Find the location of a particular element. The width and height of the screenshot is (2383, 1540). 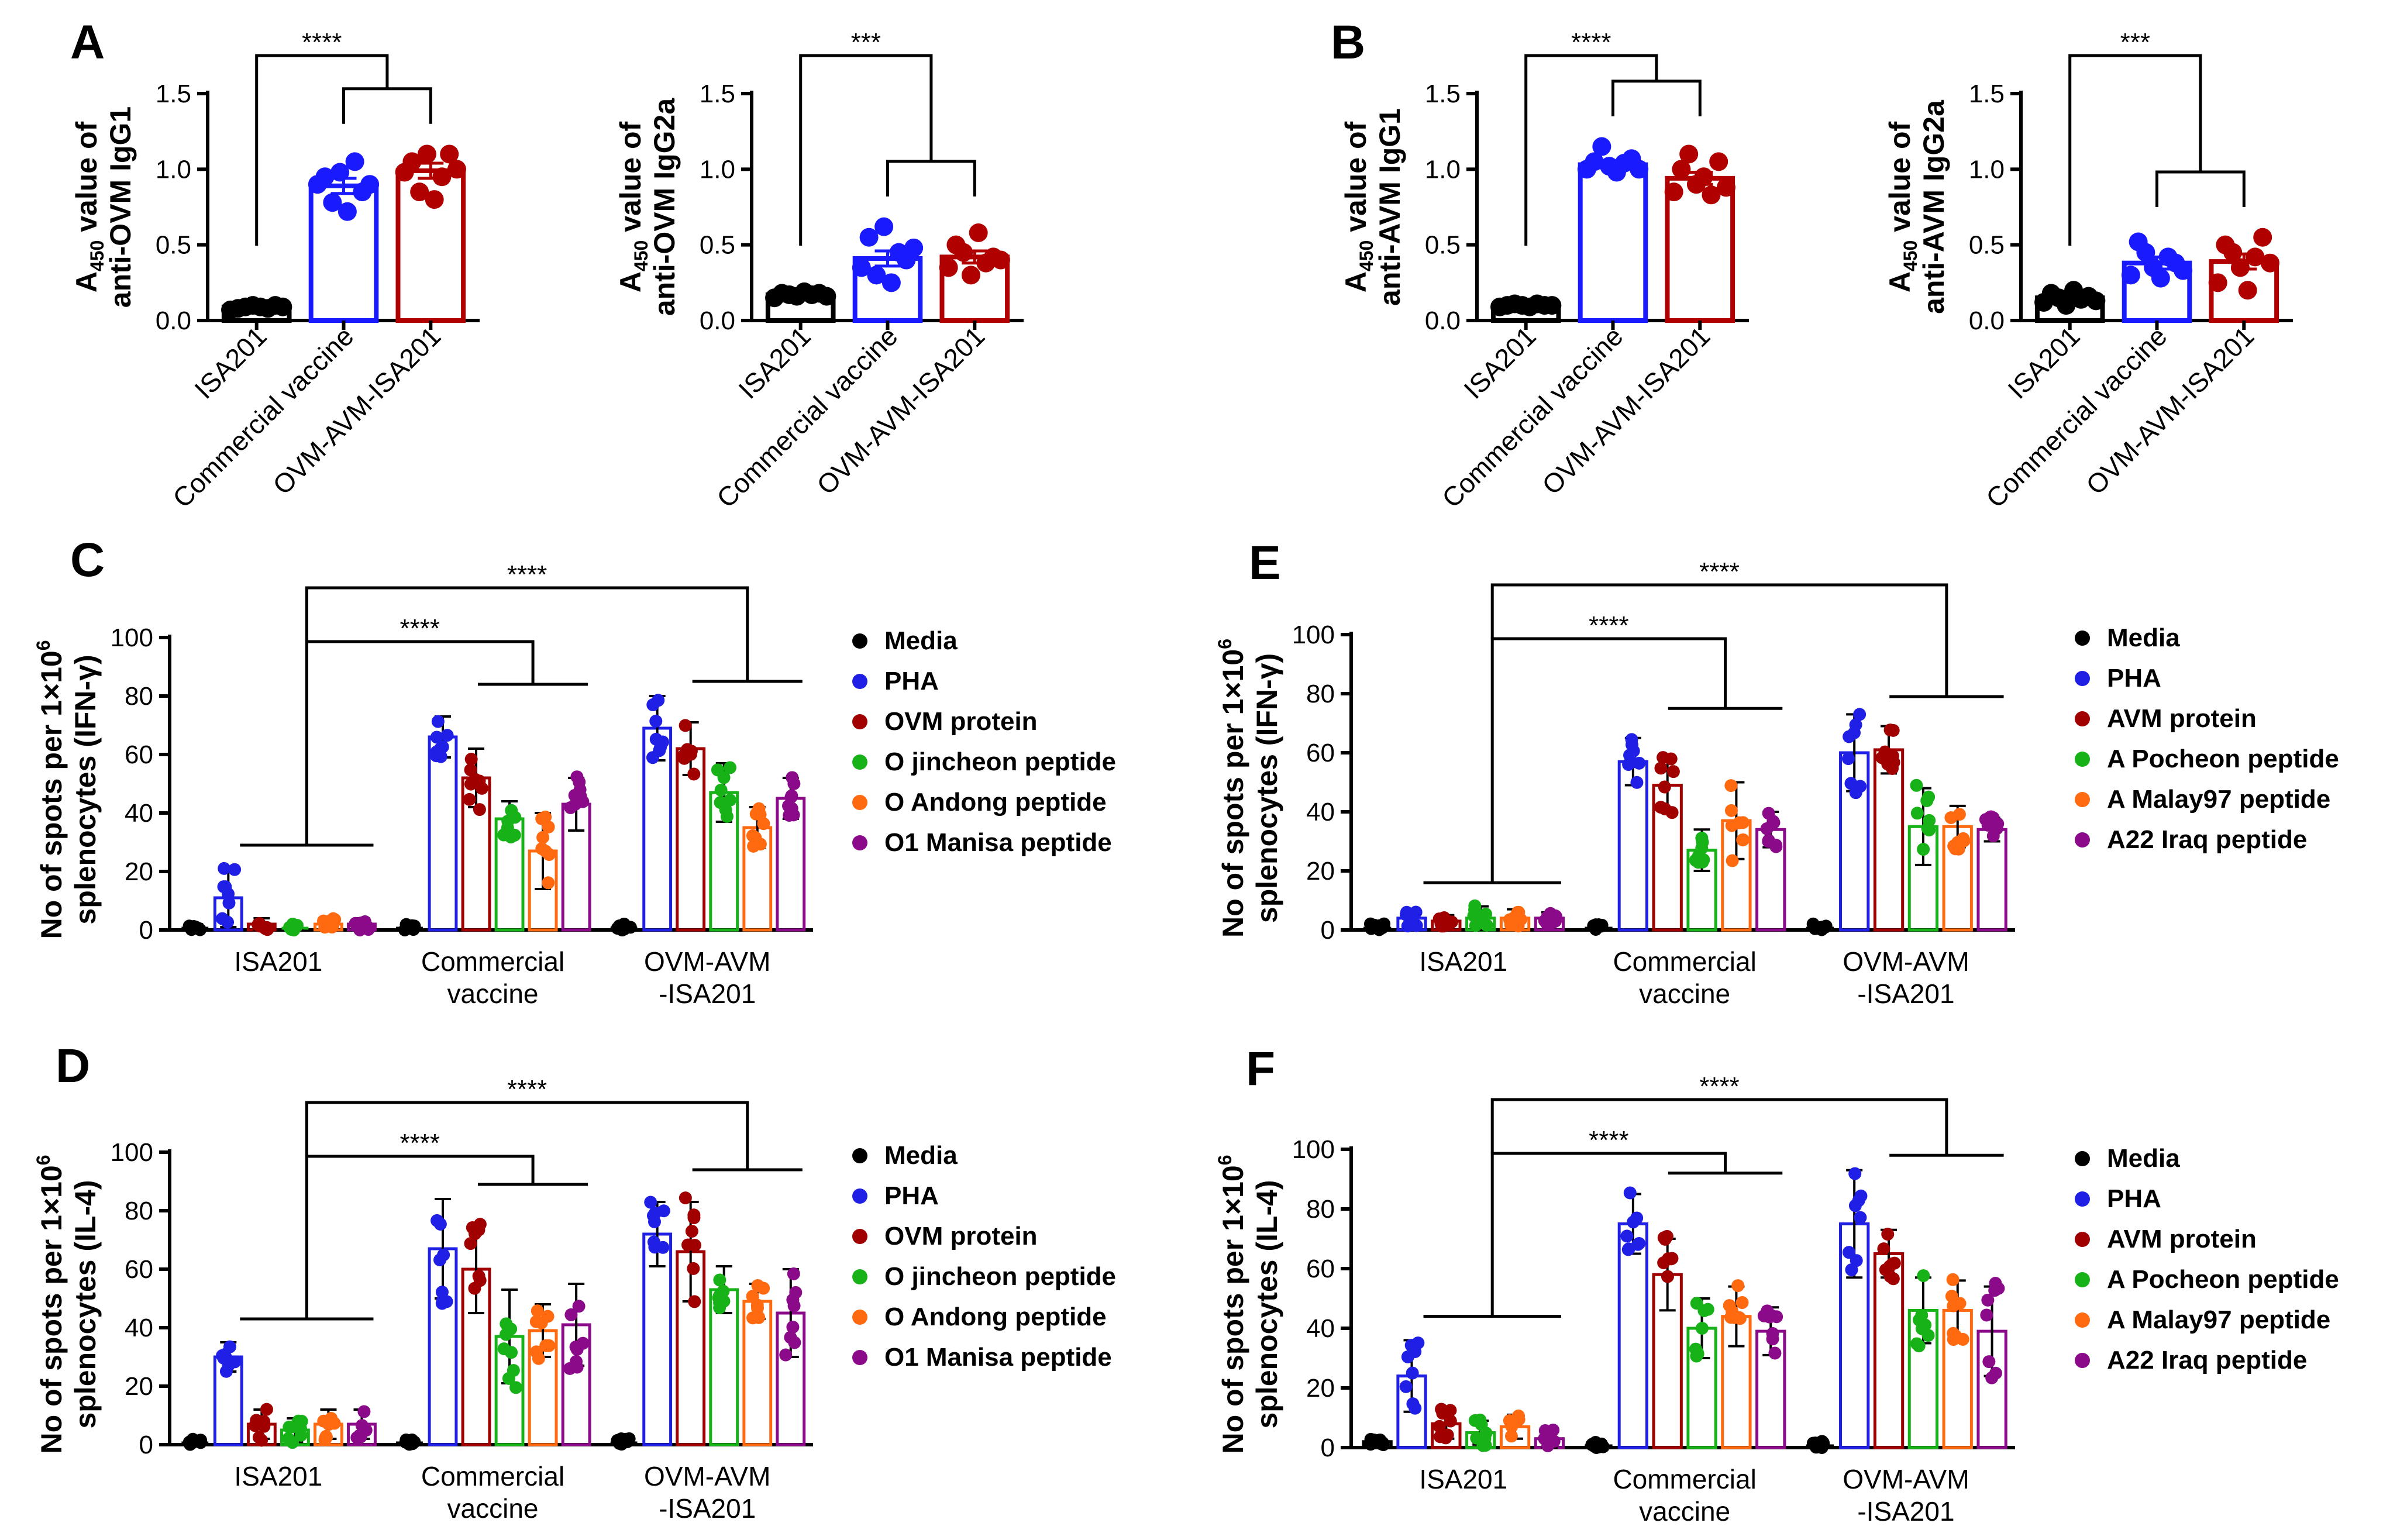

y-tick-label: 20 is located at coordinates (1321, 1388).